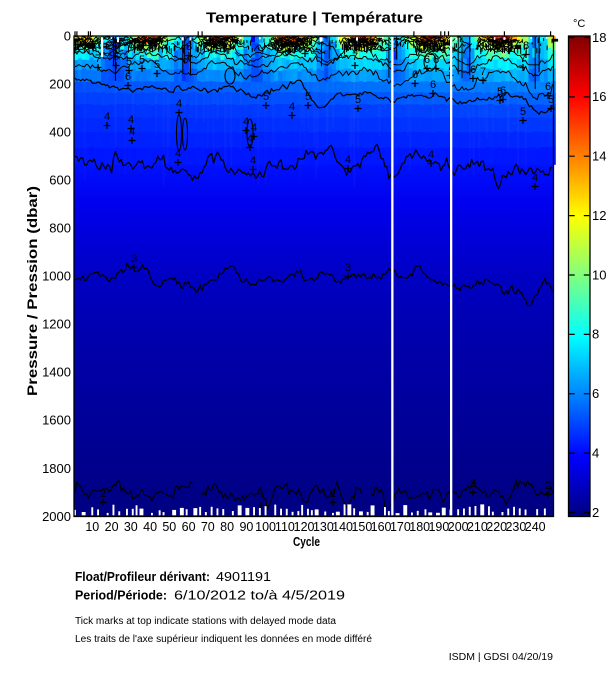 This screenshot has width=611, height=675. I want to click on svg-text: 230, so click(515, 527).